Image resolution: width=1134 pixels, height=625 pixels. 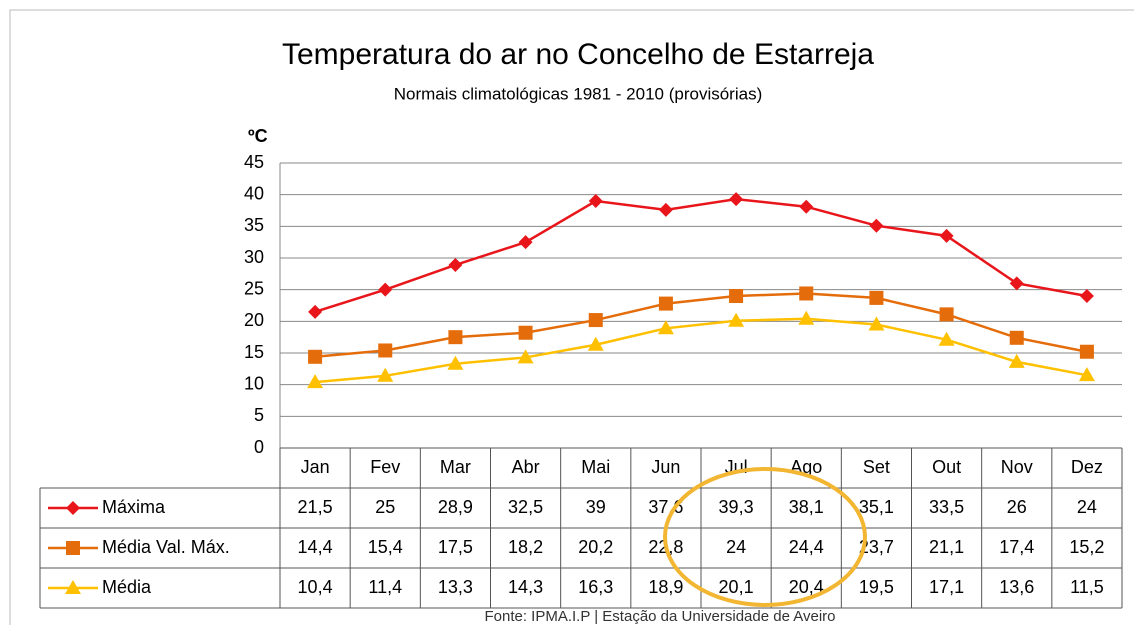 What do you see at coordinates (806, 507) in the screenshot?
I see `table-cell: 38,1` at bounding box center [806, 507].